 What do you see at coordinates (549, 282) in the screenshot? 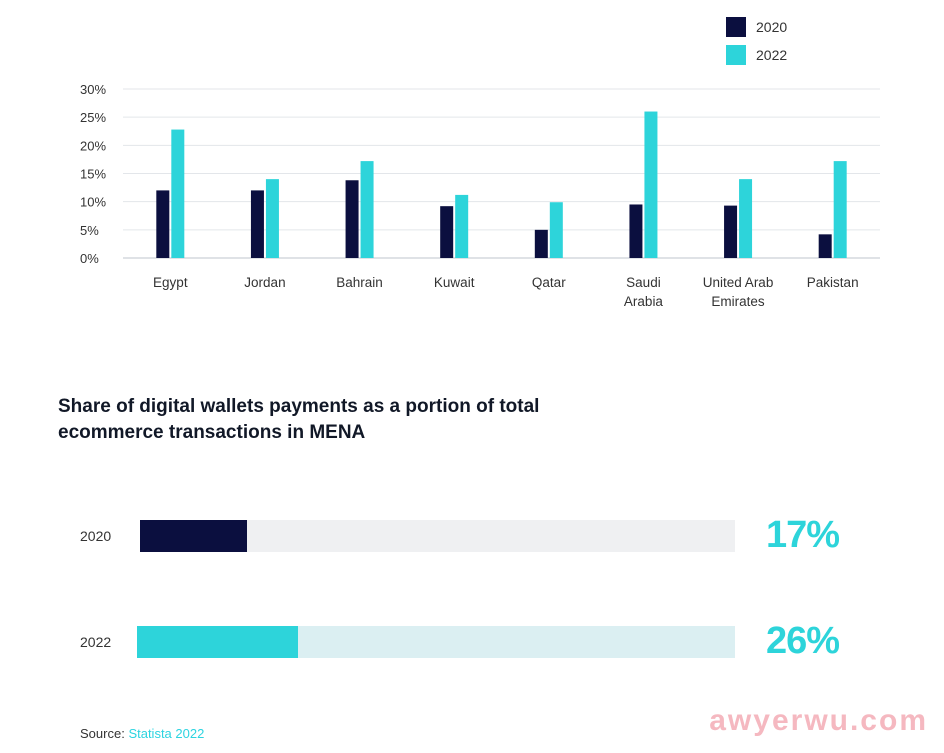
I see `x-tick-label: Qatar` at bounding box center [549, 282].